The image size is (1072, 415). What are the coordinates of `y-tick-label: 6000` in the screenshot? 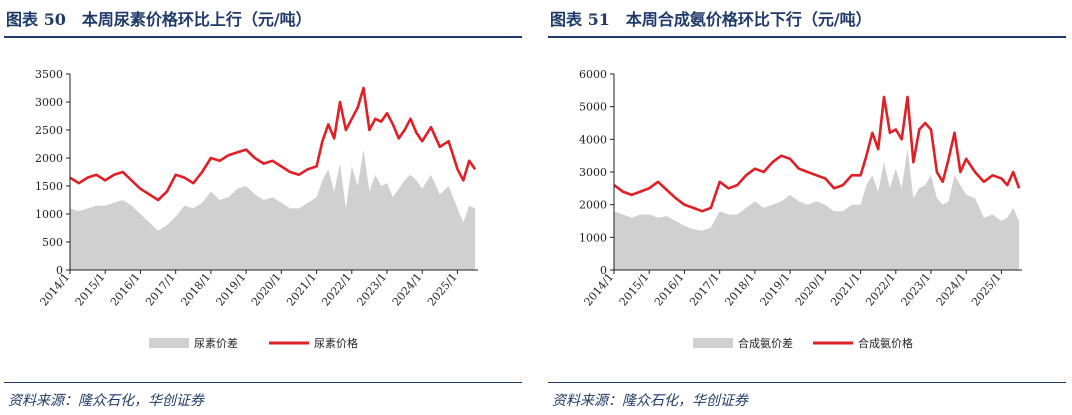 It's located at (593, 74).